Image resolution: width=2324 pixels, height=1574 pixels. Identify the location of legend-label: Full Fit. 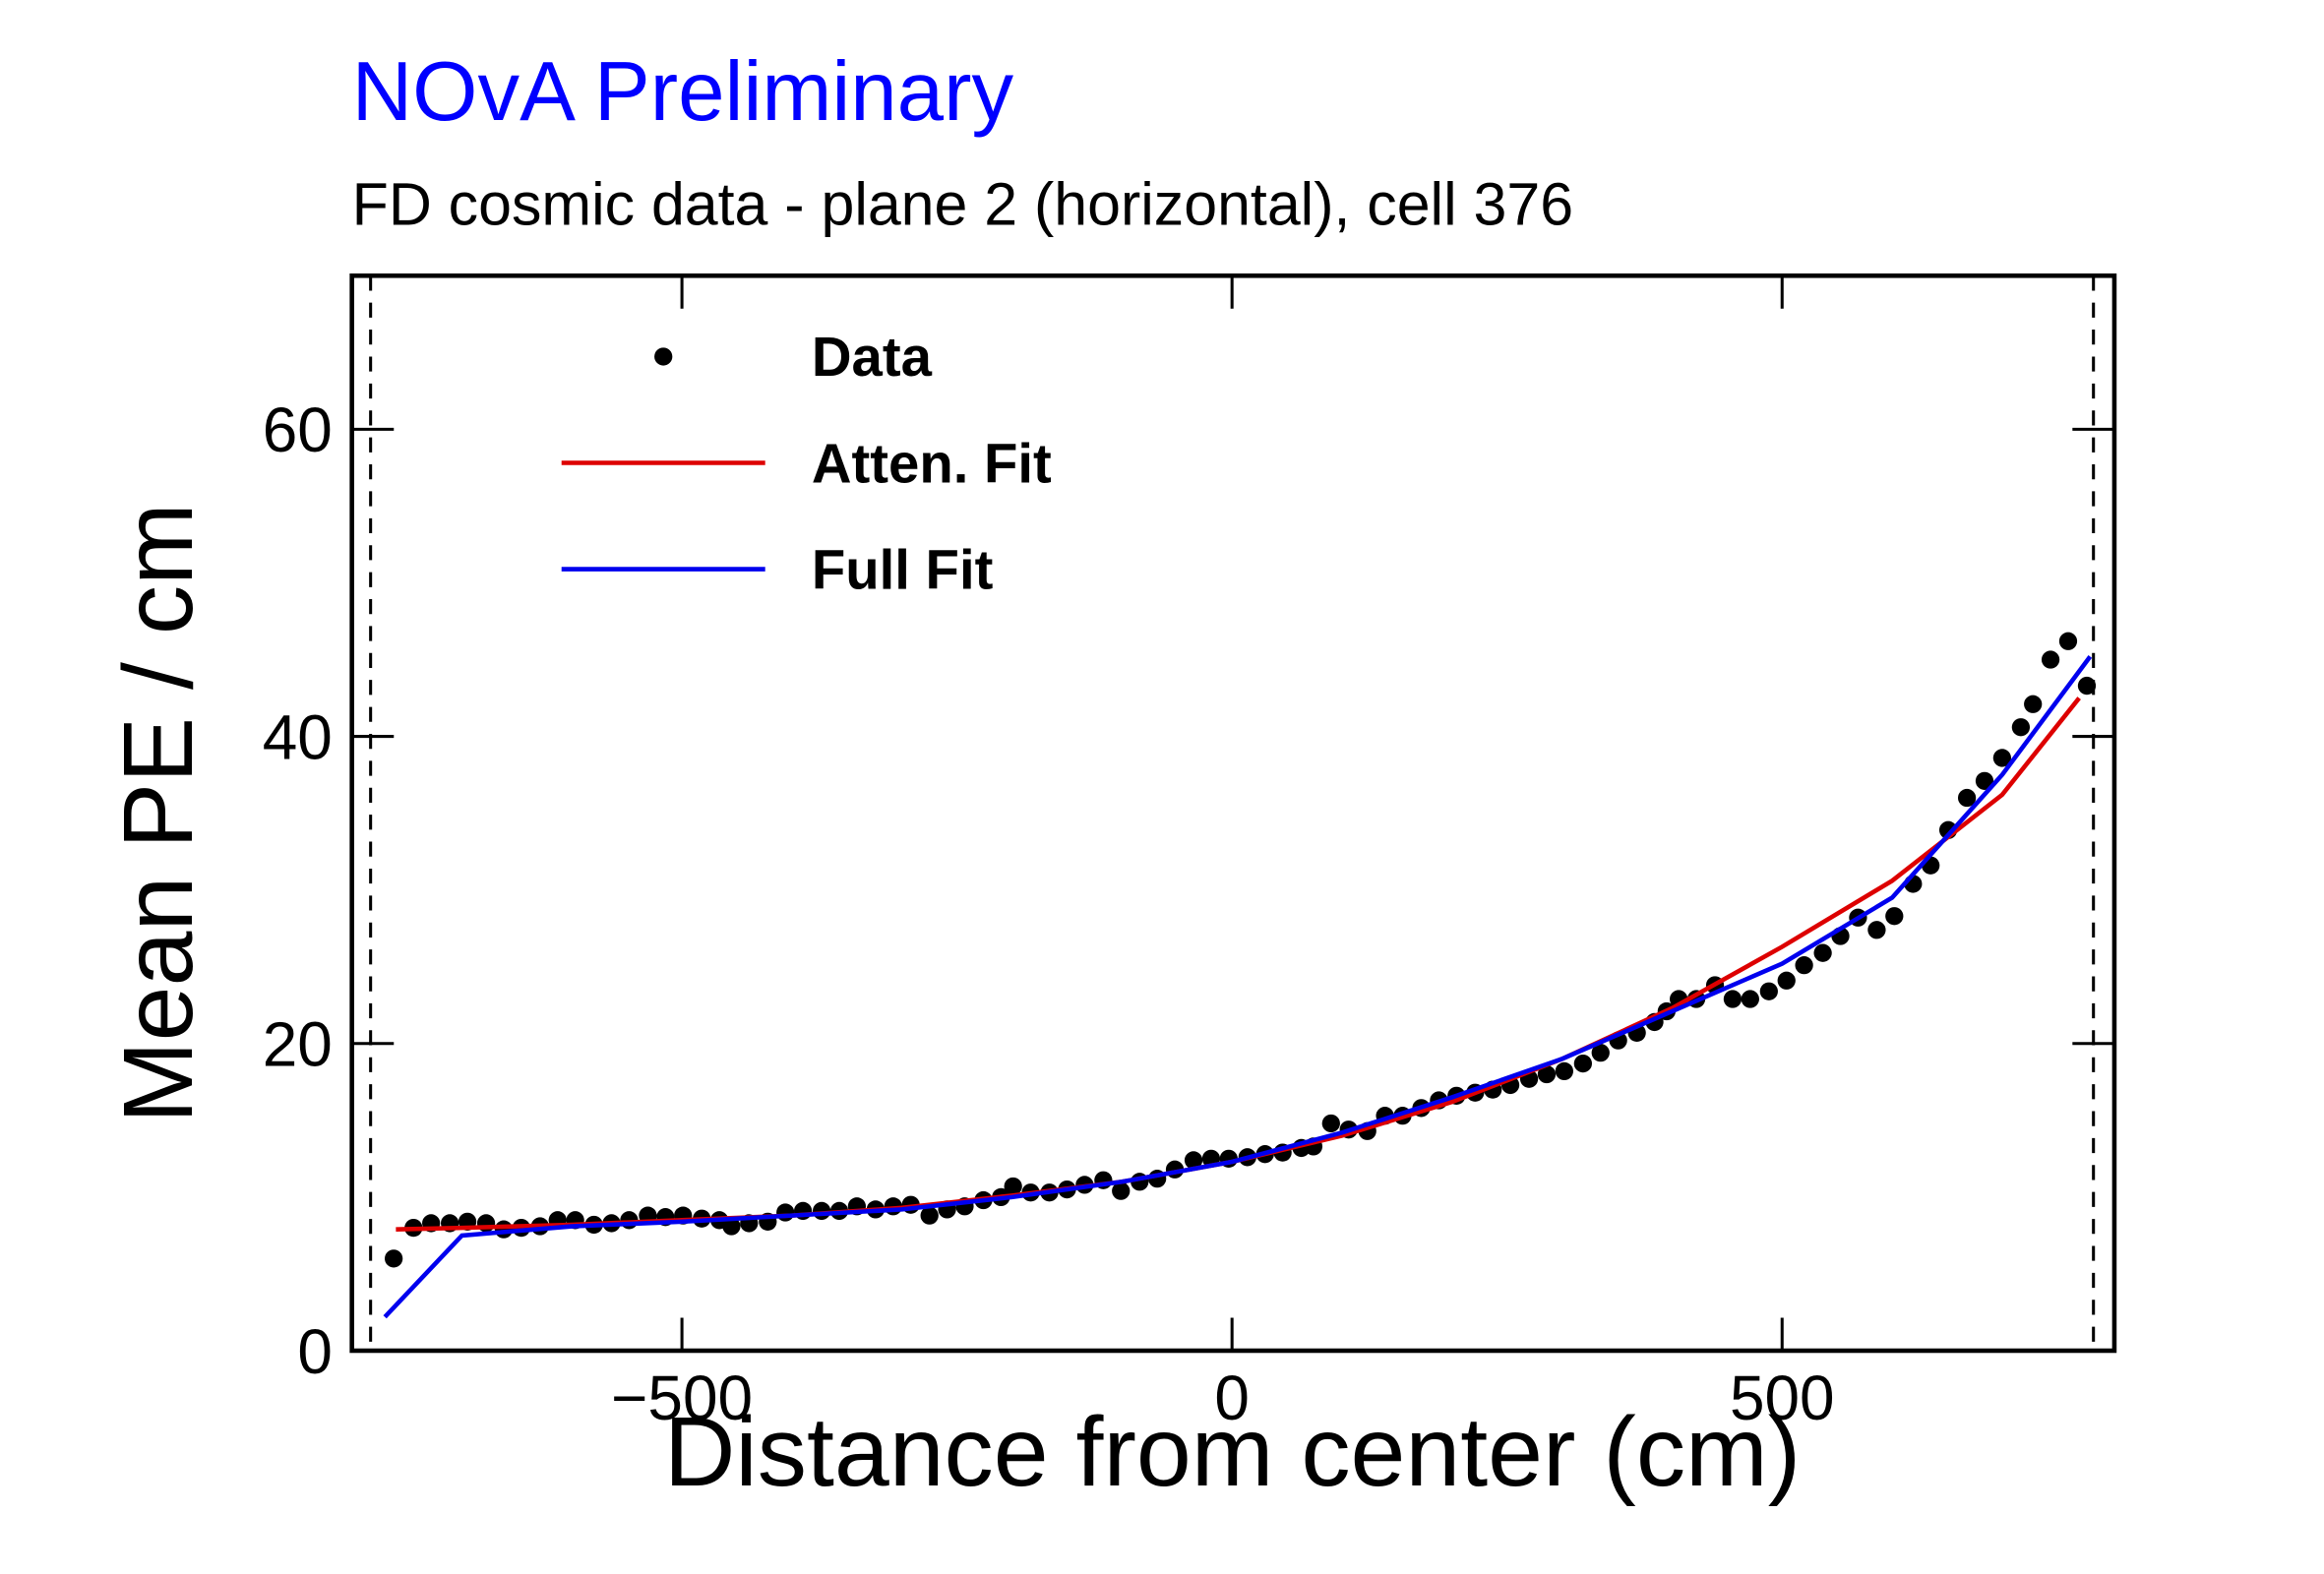
(903, 569).